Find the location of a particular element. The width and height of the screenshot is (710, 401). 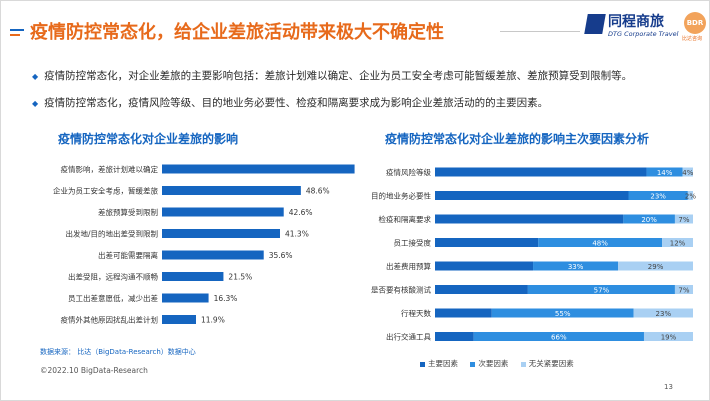

data-label: 66% is located at coordinates (559, 338).